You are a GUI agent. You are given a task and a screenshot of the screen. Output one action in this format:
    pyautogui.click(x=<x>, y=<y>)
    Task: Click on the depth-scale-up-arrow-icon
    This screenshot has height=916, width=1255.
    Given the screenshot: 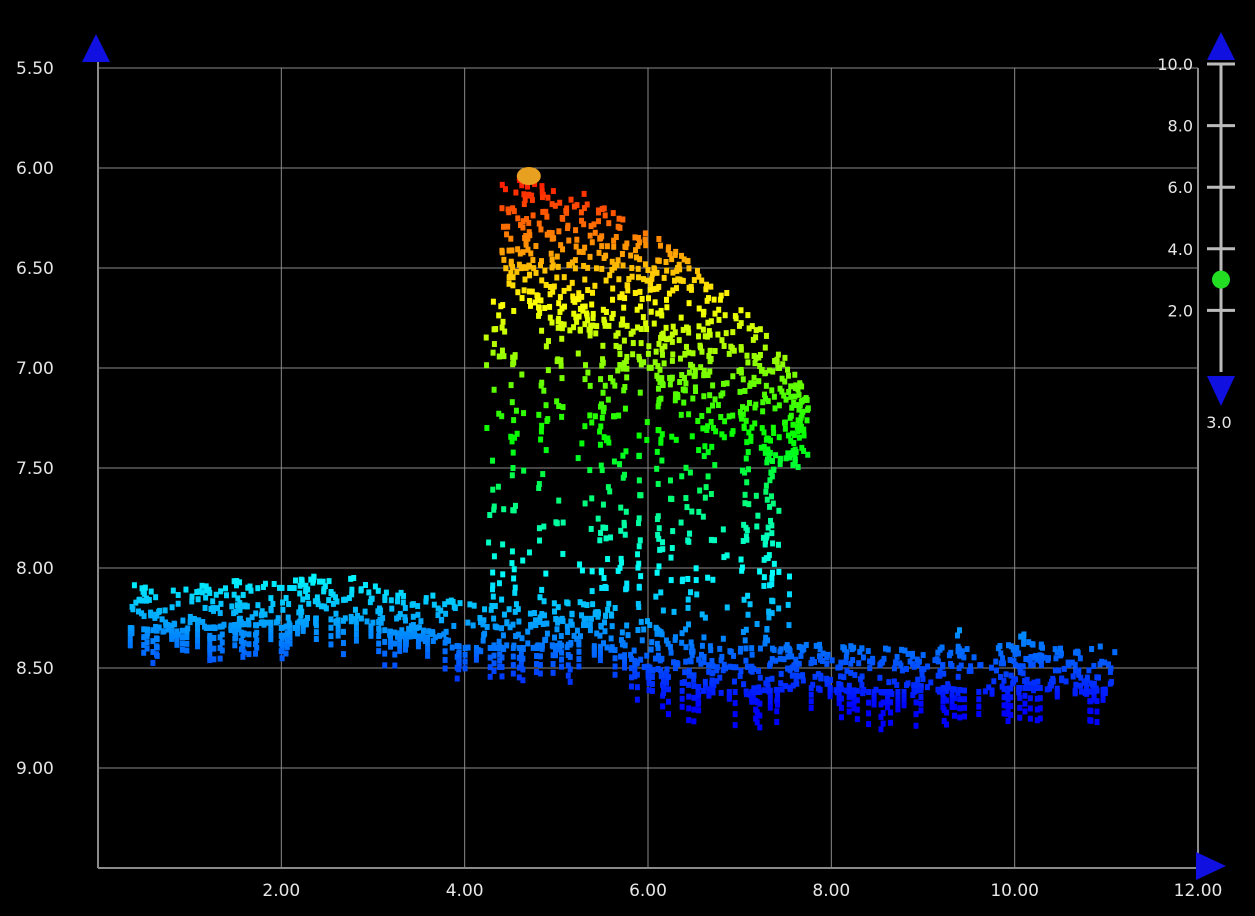 What is the action you would take?
    pyautogui.click(x=1221, y=46)
    